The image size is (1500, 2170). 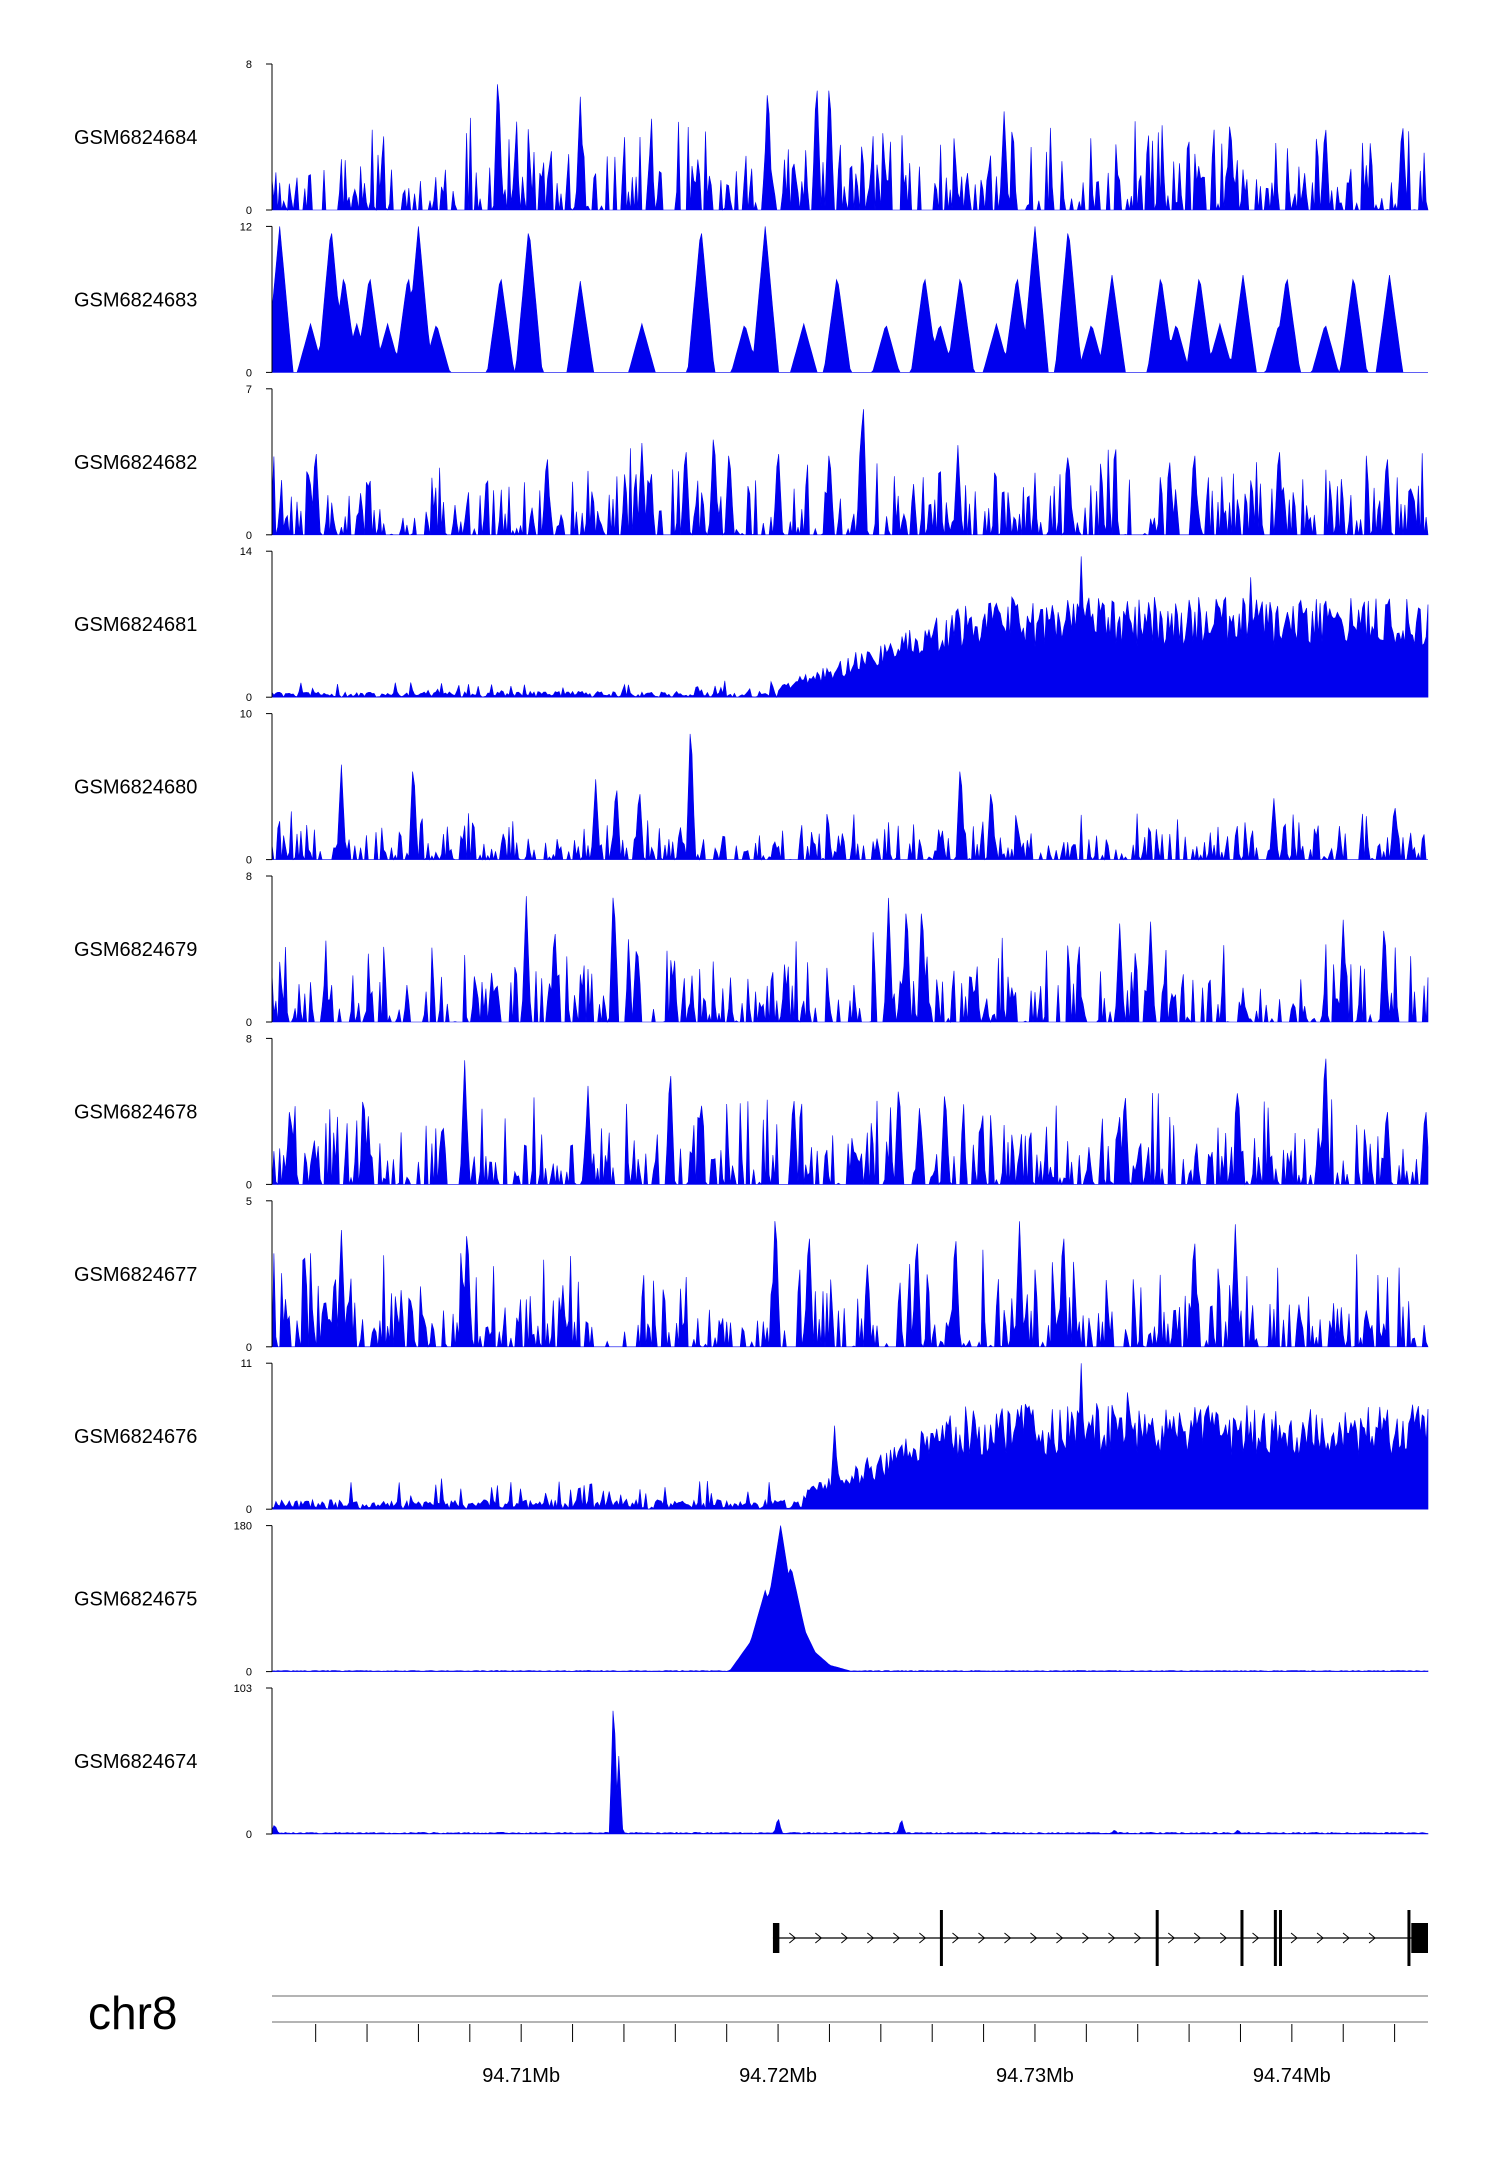 I want to click on track-label: GSM6824684, so click(x=135, y=138).